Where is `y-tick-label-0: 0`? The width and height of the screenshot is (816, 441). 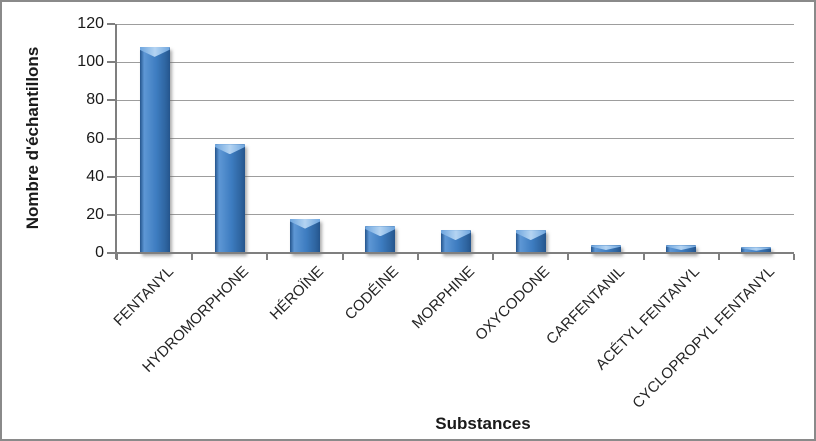
y-tick-label-0: 0 is located at coordinates (99, 252).